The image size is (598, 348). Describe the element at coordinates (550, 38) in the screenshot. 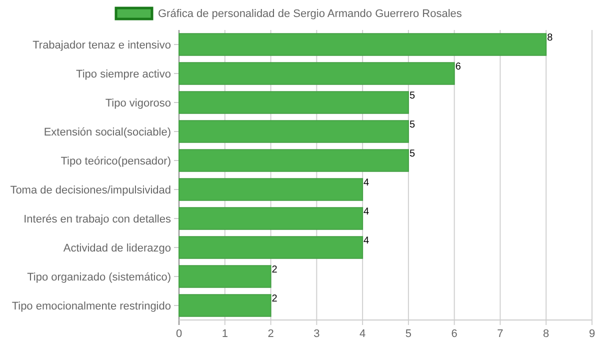

I see `data-label: 8` at that location.